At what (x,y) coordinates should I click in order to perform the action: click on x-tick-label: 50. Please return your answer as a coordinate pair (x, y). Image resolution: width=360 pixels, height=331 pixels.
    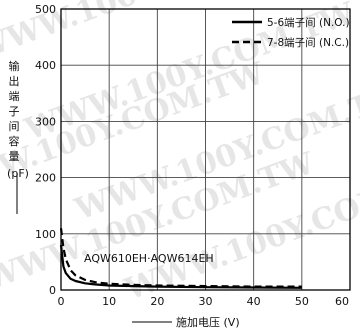
    Looking at the image, I should click on (302, 301).